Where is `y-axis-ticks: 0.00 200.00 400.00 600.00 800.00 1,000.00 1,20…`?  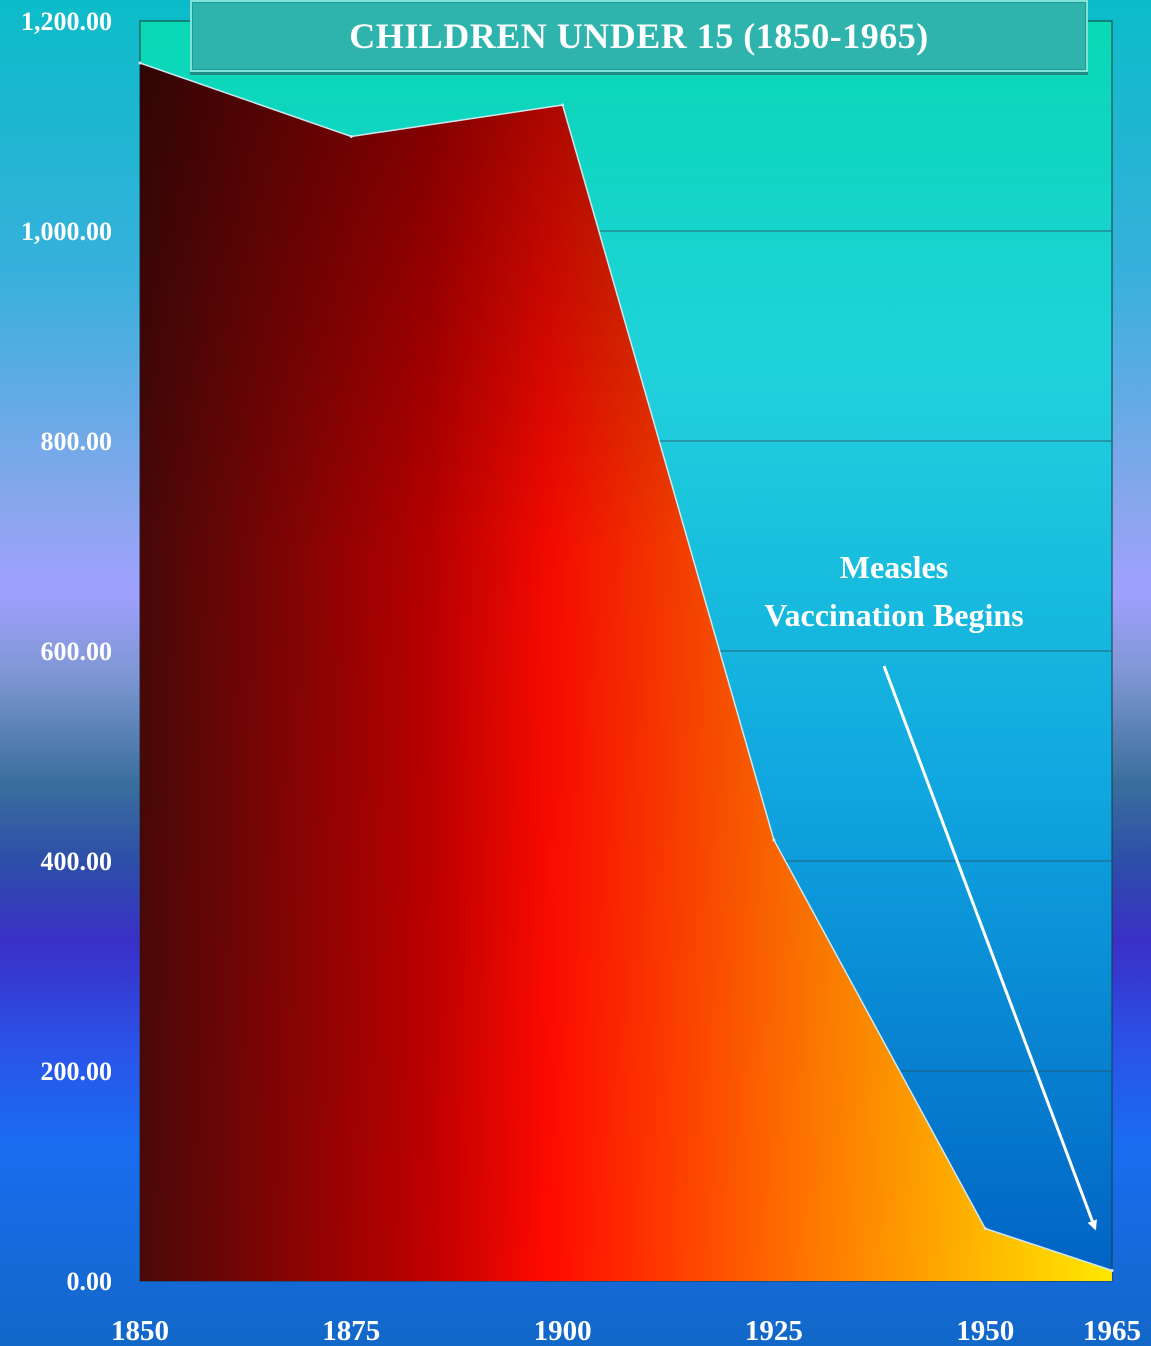
y-axis-ticks: 0.00 200.00 400.00 600.00 800.00 1,000.00 1,20… is located at coordinates (66, 651).